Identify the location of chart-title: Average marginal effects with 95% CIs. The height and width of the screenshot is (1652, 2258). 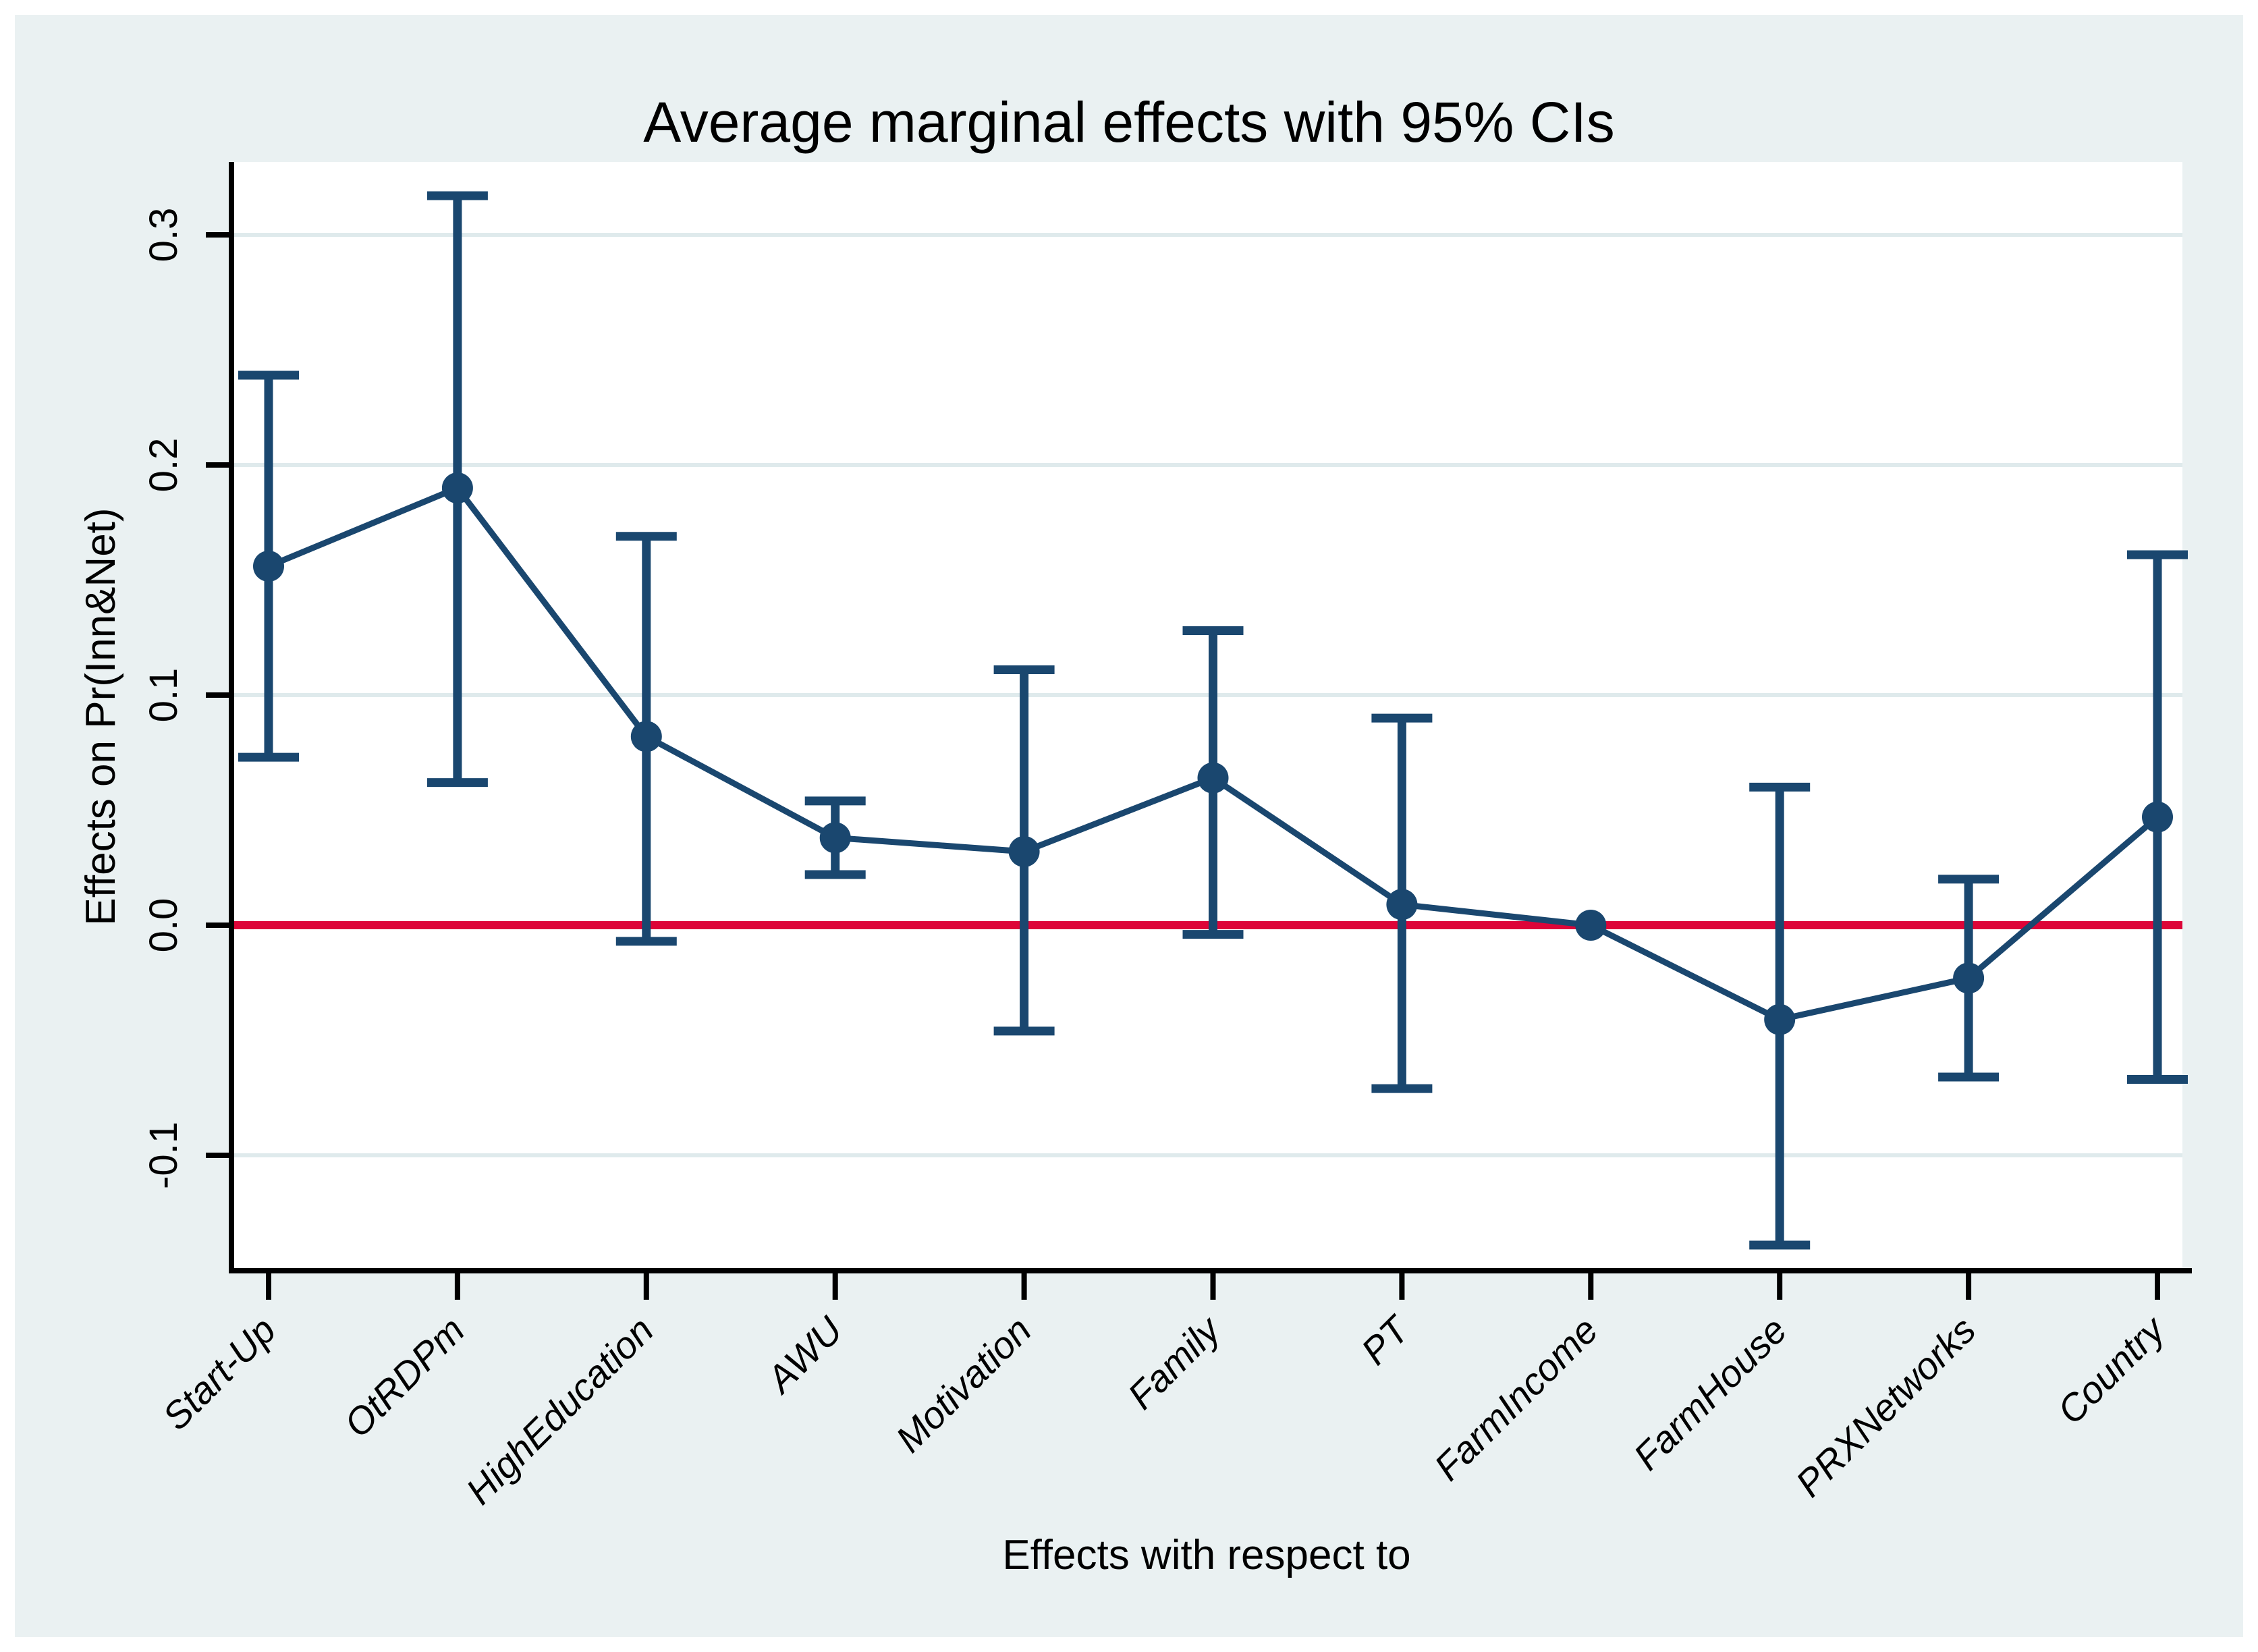
(1129, 122).